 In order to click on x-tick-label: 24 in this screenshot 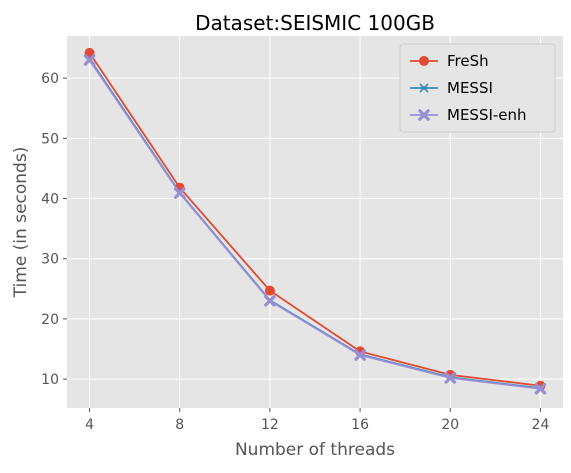, I will do `click(541, 425)`.